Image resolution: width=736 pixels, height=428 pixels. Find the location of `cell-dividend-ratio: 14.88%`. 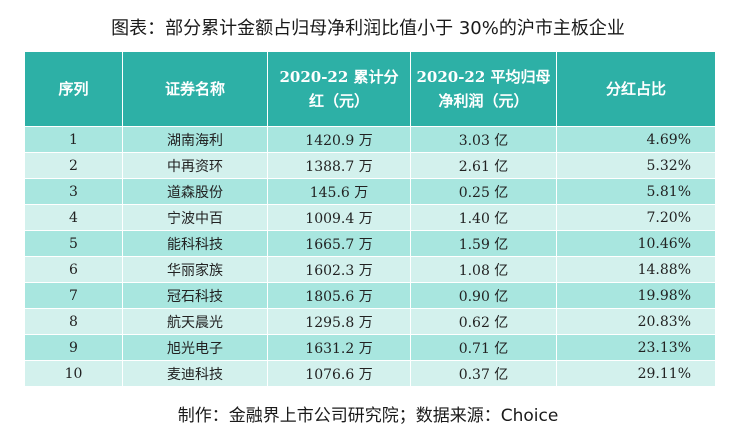

cell-dividend-ratio: 14.88% is located at coordinates (636, 269).